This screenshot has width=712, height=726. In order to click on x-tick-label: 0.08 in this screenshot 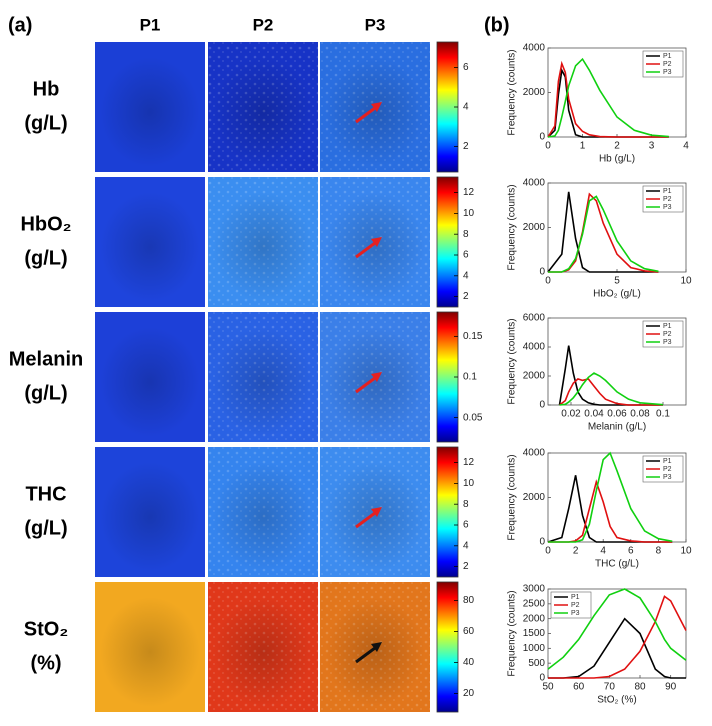, I will do `click(640, 414)`.